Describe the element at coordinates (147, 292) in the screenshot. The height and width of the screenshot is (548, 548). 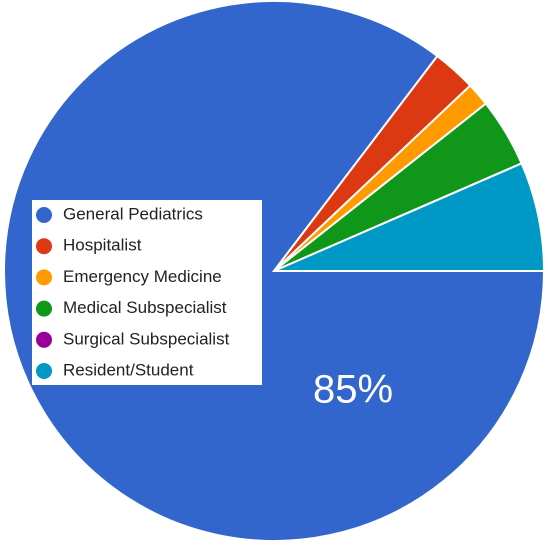
I see `legend-box` at that location.